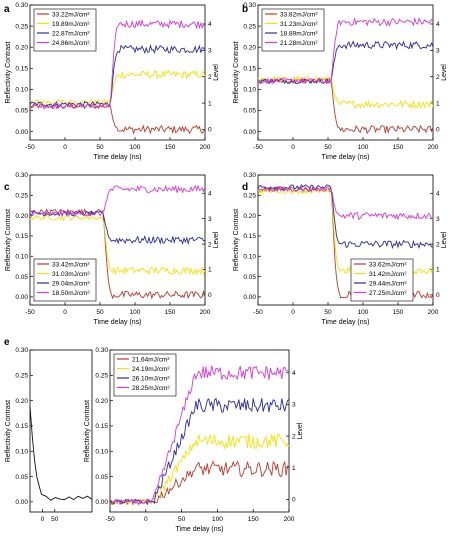 The image size is (474, 541). What do you see at coordinates (388, 284) in the screenshot?
I see `legend-entry: 29.44mJ/cm²` at bounding box center [388, 284].